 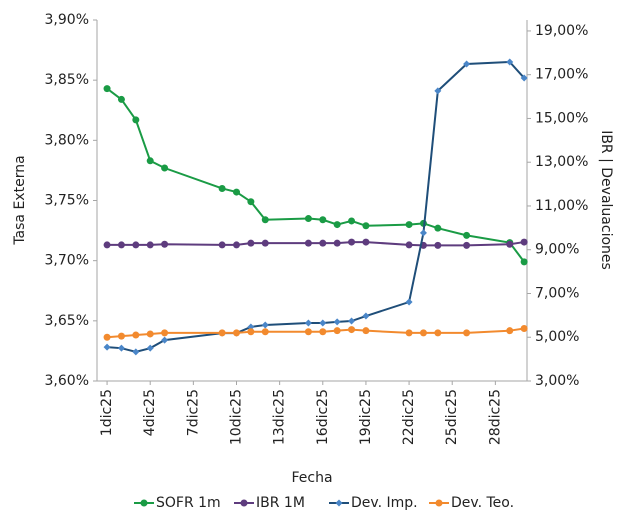 What do you see at coordinates (20, 200) in the screenshot?
I see `y-axis-title: Tasa Externa` at bounding box center [20, 200].